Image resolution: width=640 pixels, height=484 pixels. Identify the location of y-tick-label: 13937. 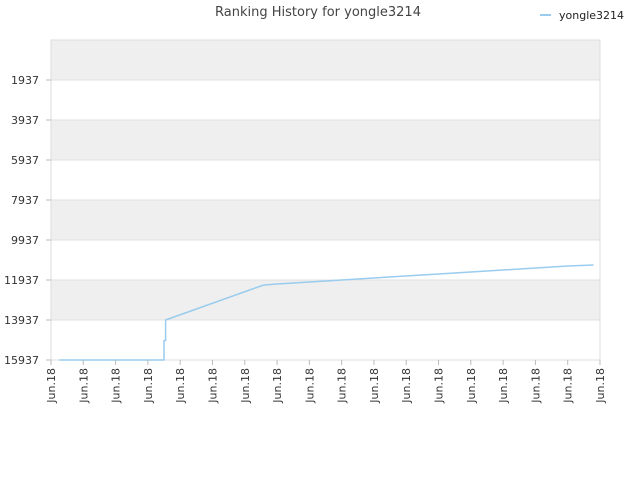
(21, 320).